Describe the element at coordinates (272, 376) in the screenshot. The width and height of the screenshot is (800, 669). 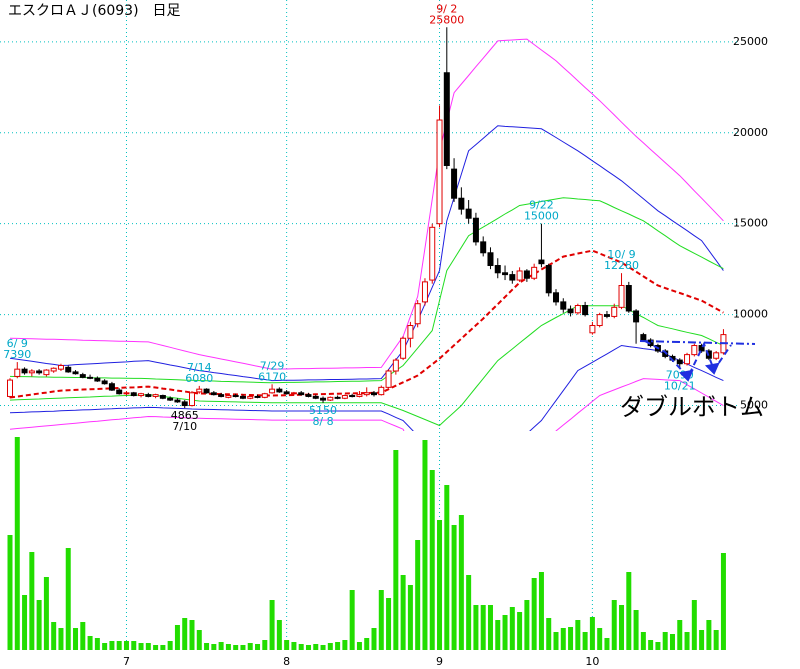
I see `high-value-label: 6170` at that location.